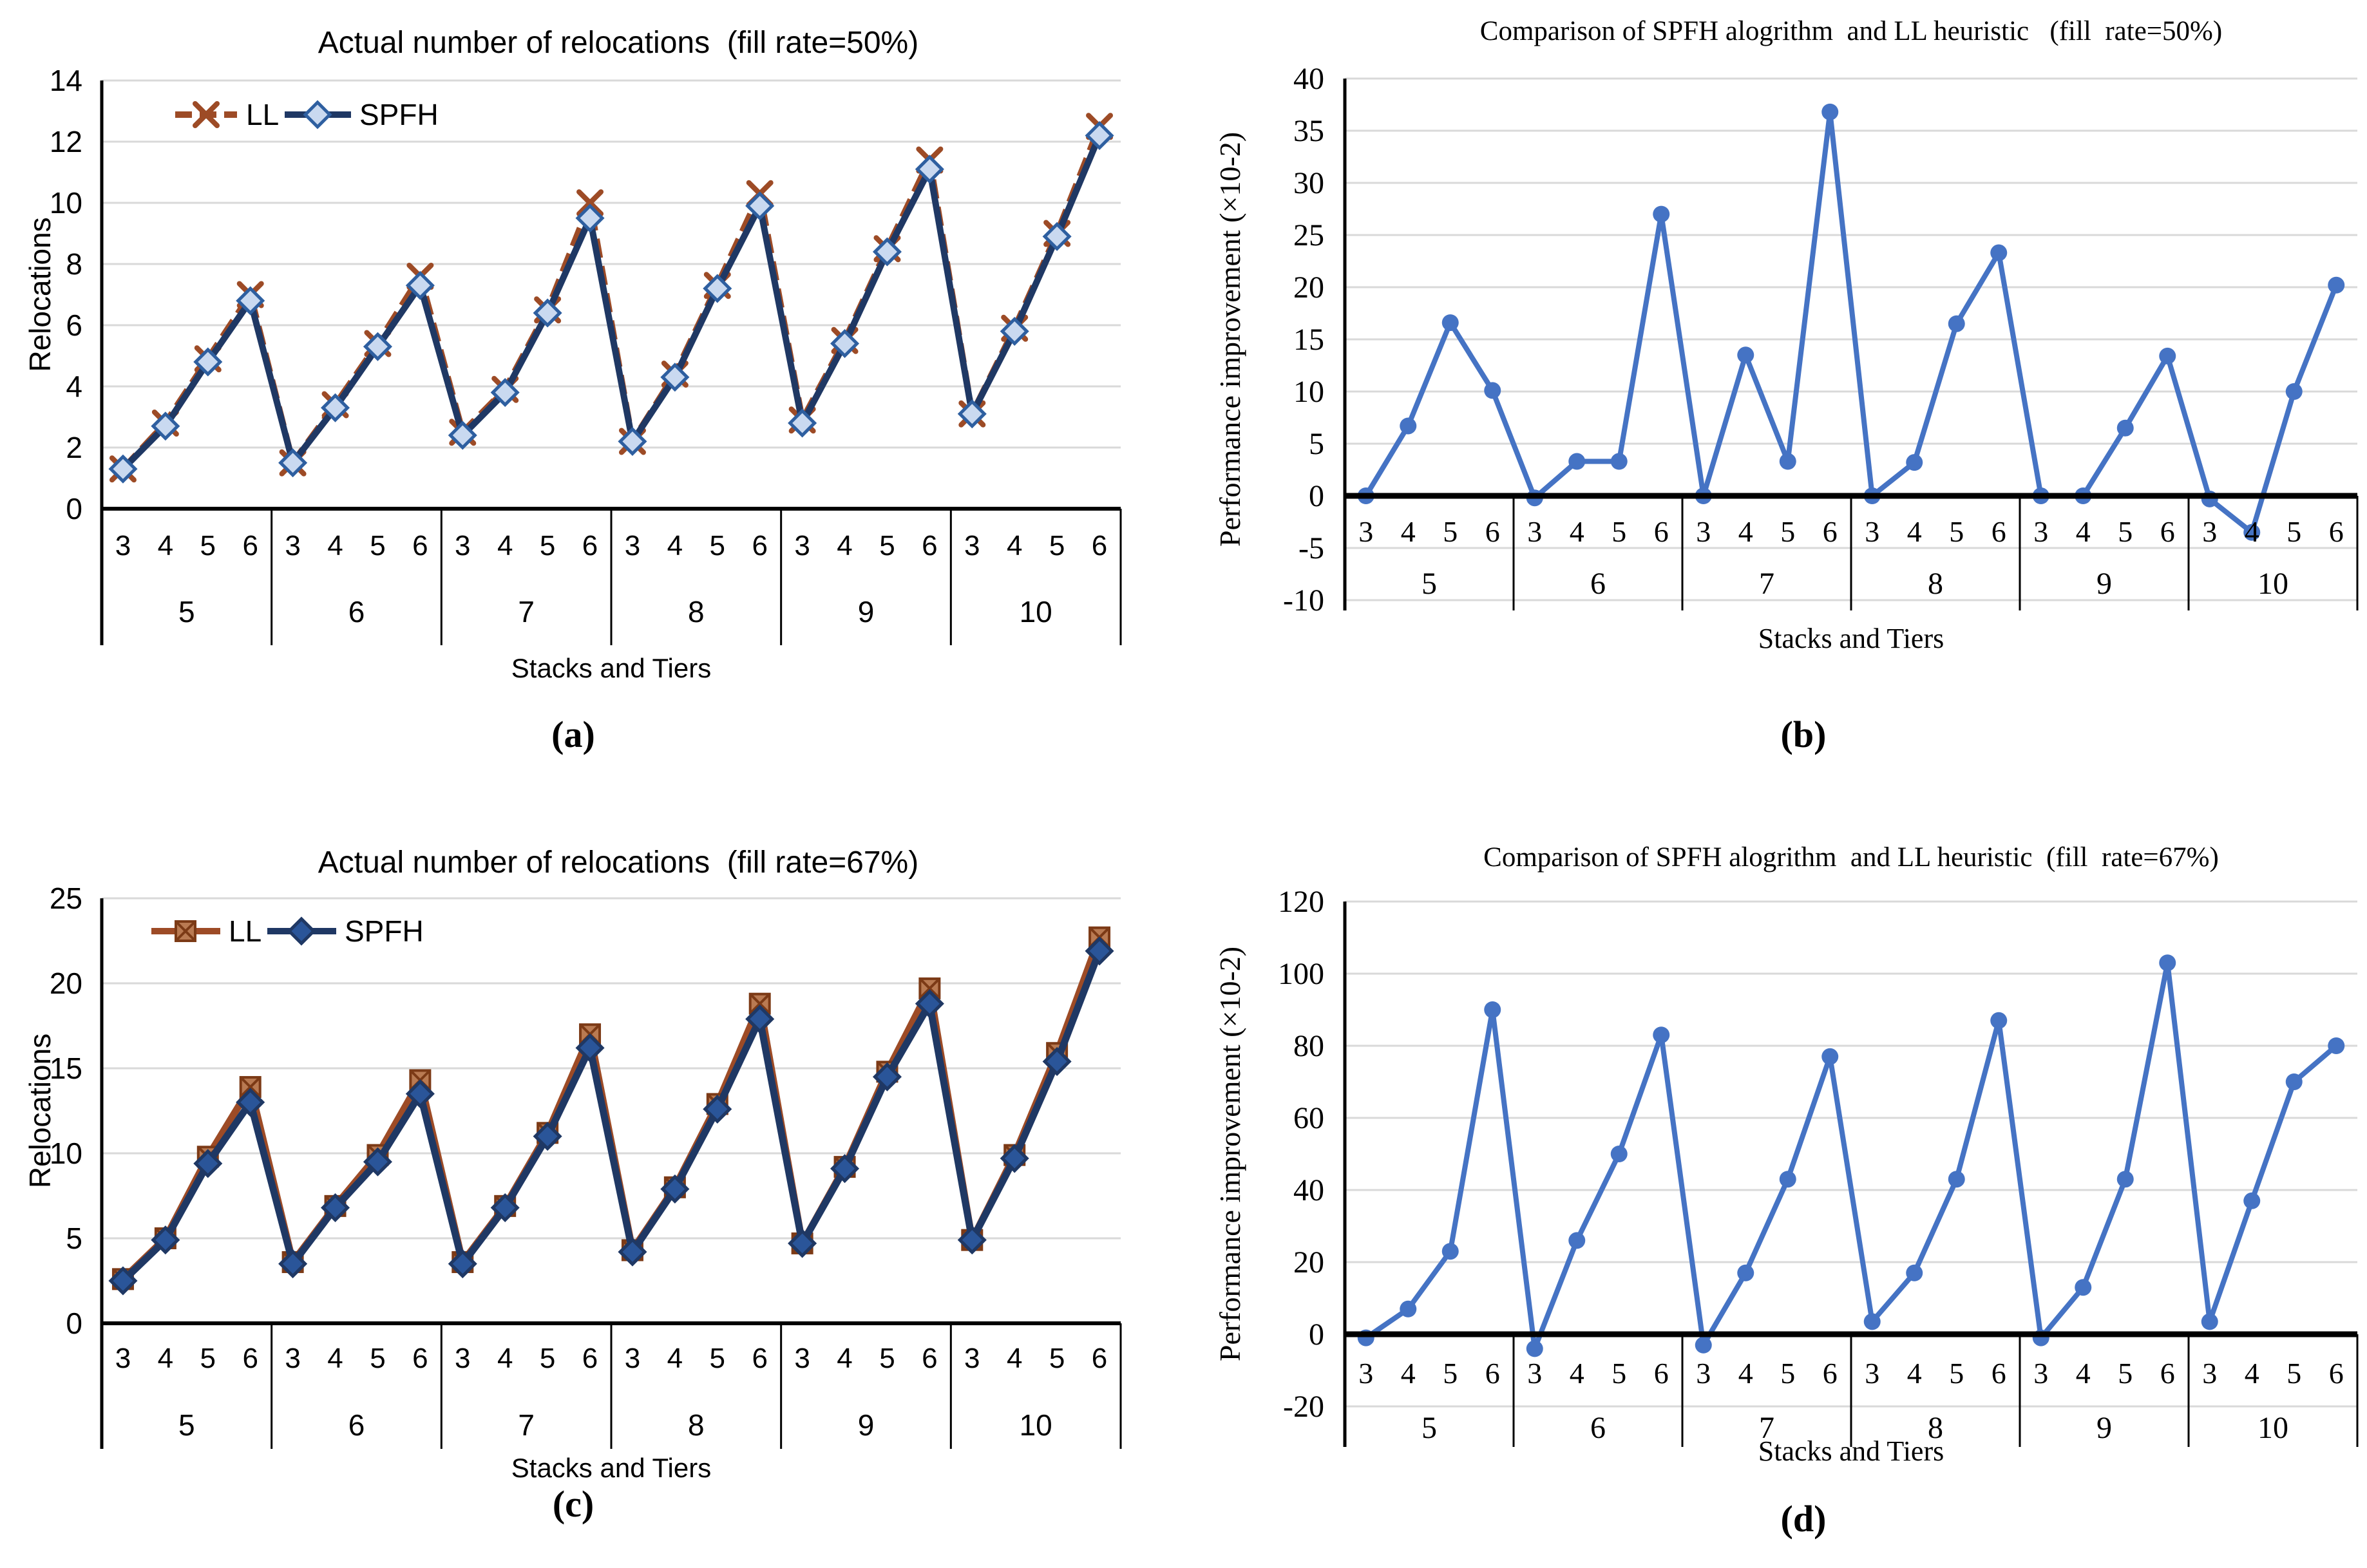  What do you see at coordinates (1301, 902) in the screenshot?
I see `y-tick-label: 120` at bounding box center [1301, 902].